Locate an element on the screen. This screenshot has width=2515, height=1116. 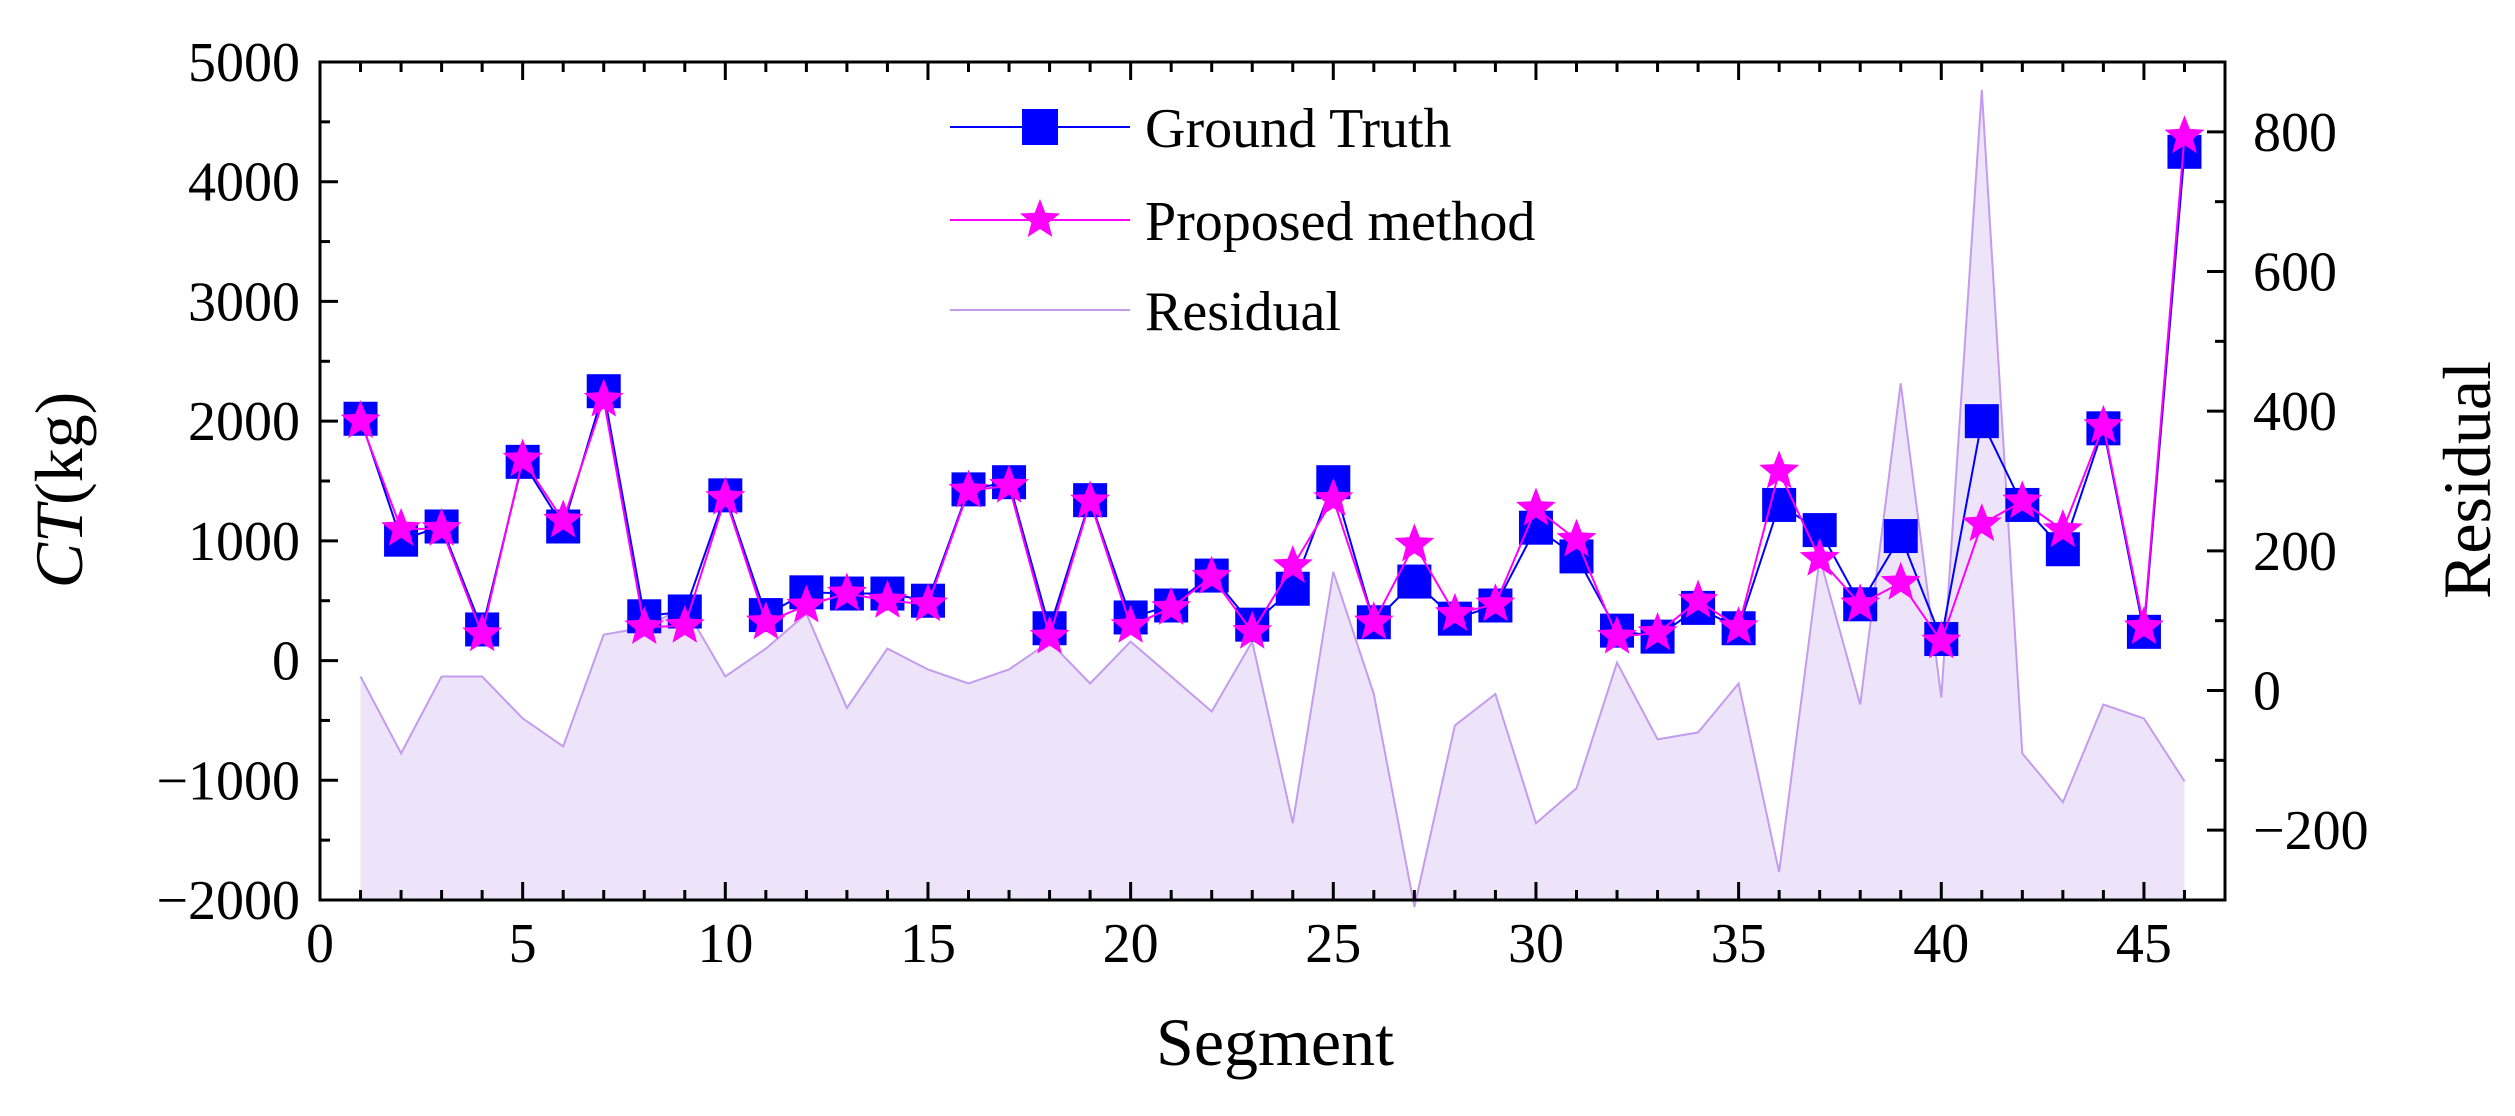
x-axis-title: Segment is located at coordinates (1275, 1042).